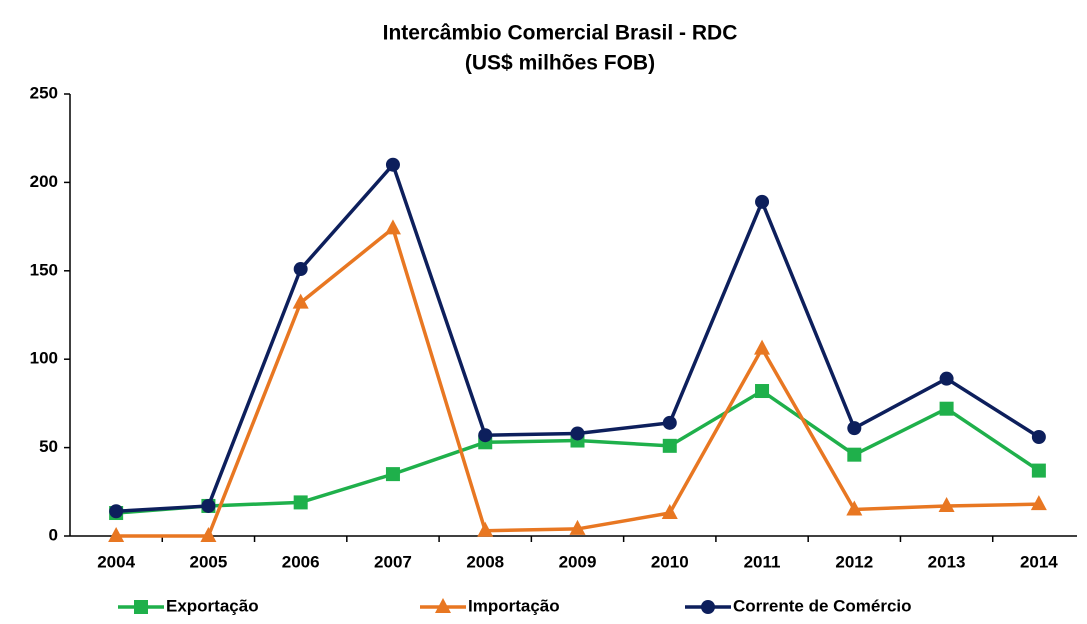  What do you see at coordinates (762, 561) in the screenshot?
I see `x-tick-label: 2011` at bounding box center [762, 561].